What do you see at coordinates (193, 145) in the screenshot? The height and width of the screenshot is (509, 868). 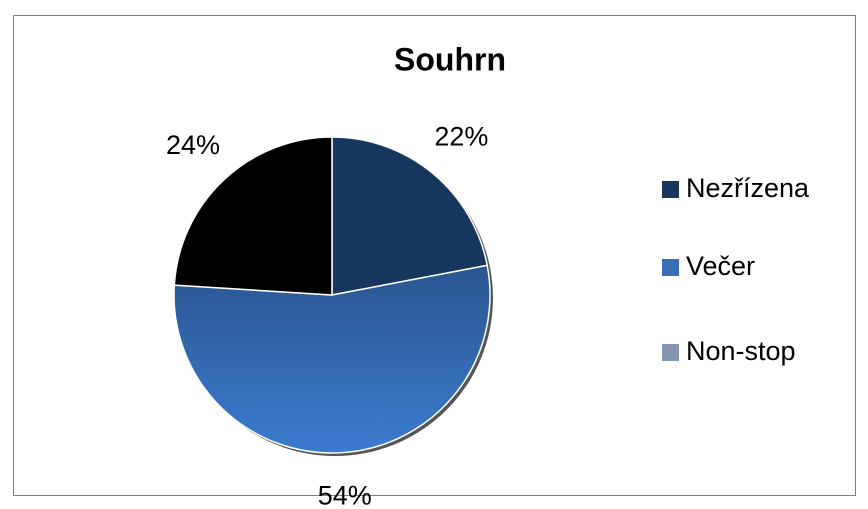 I see `data-label: 24%` at bounding box center [193, 145].